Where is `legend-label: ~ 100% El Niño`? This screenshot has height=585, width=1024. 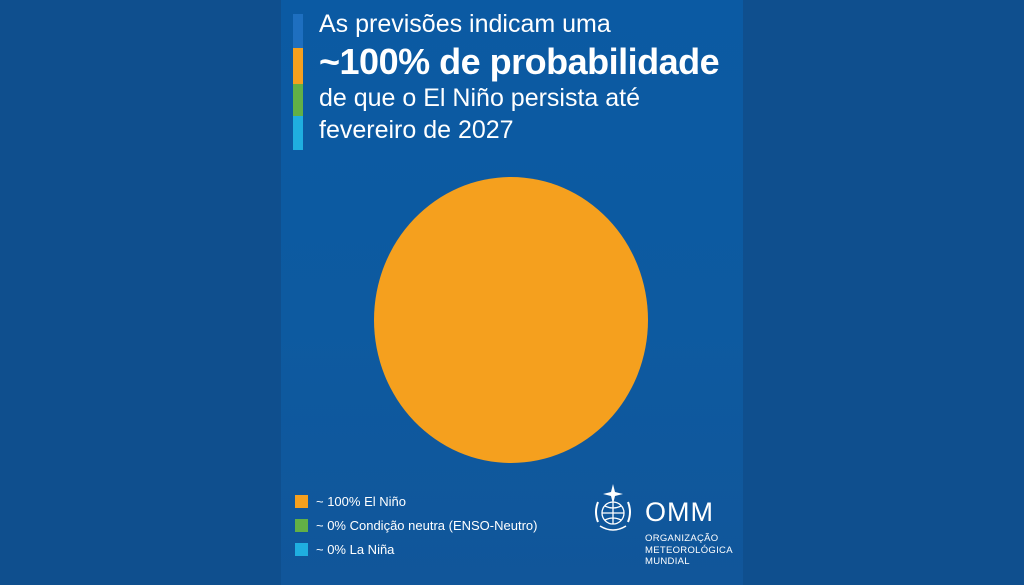
legend-label: ~ 100% El Niño is located at coordinates (361, 501).